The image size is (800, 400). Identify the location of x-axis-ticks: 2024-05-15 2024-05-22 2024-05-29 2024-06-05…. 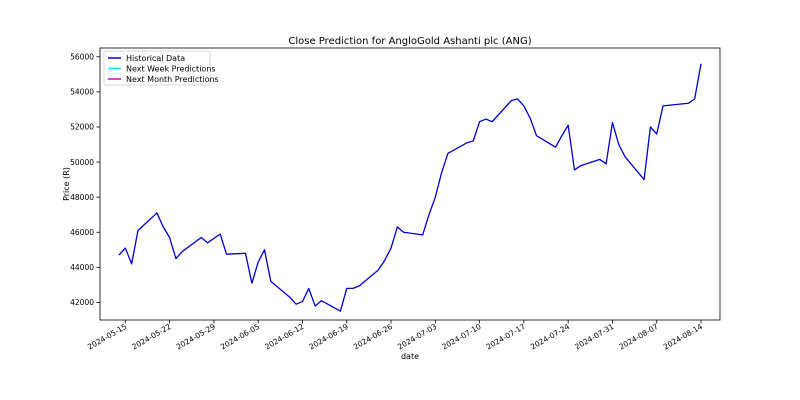
(395, 336).